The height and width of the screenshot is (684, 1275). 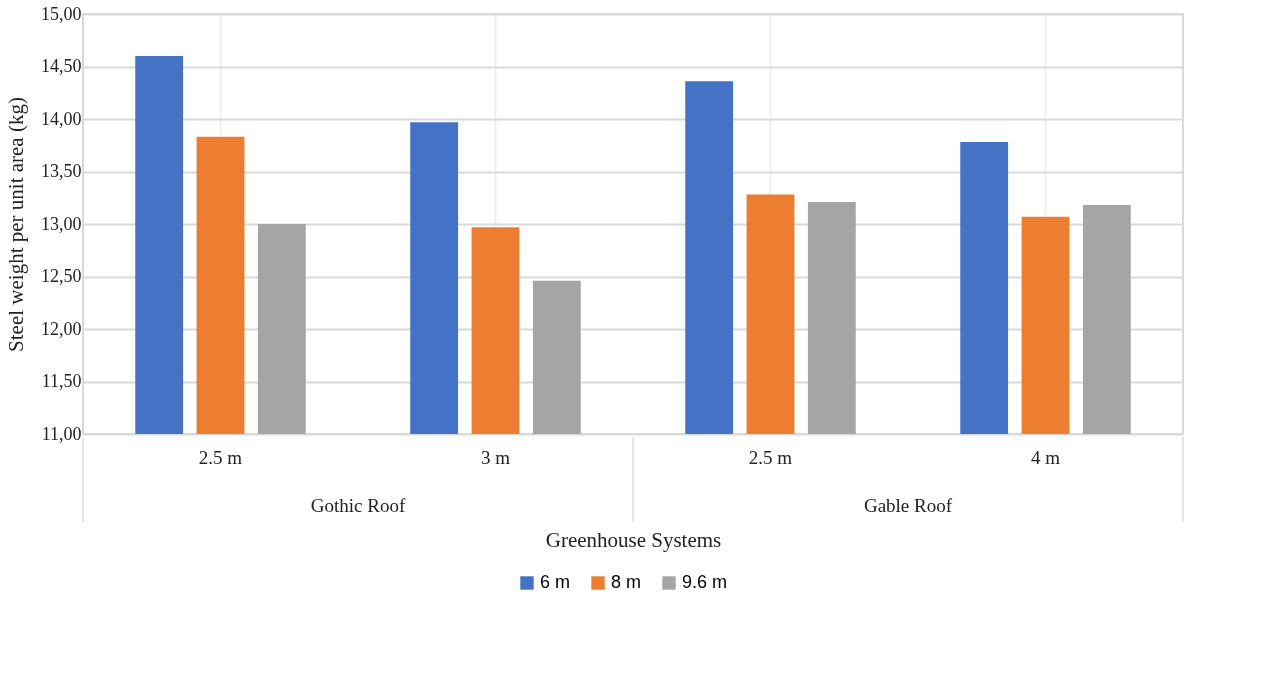 I want to click on y-tick-label: 15,00, so click(x=61, y=13).